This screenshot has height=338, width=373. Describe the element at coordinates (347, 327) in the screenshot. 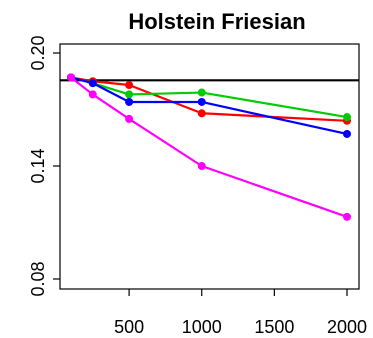

I see `x-tick-label: 2000` at that location.